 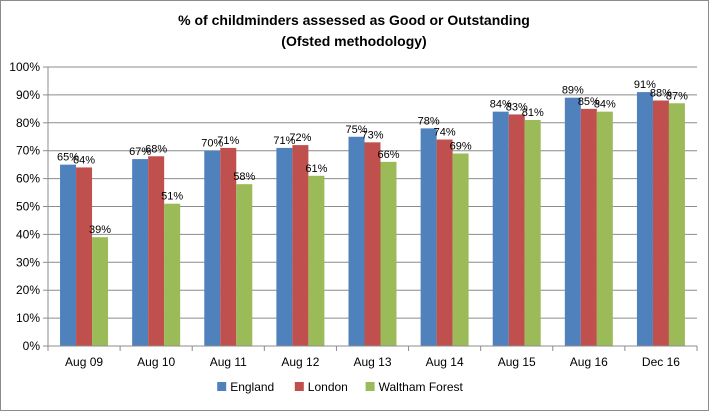 What do you see at coordinates (353, 41) in the screenshot?
I see `chart-title-line-2: (Ofsted methodology)` at bounding box center [353, 41].